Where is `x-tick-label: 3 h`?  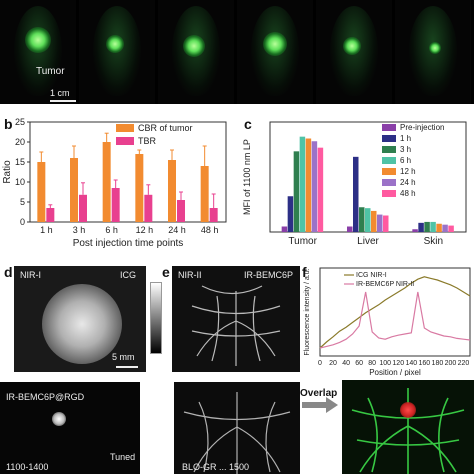
x-tick-label: 3 h is located at coordinates (79, 230).